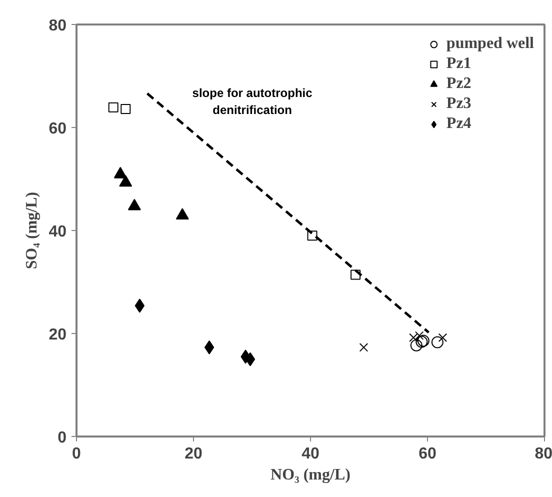 This screenshot has width=552, height=497. I want to click on x-tick-label: 80, so click(543, 454).